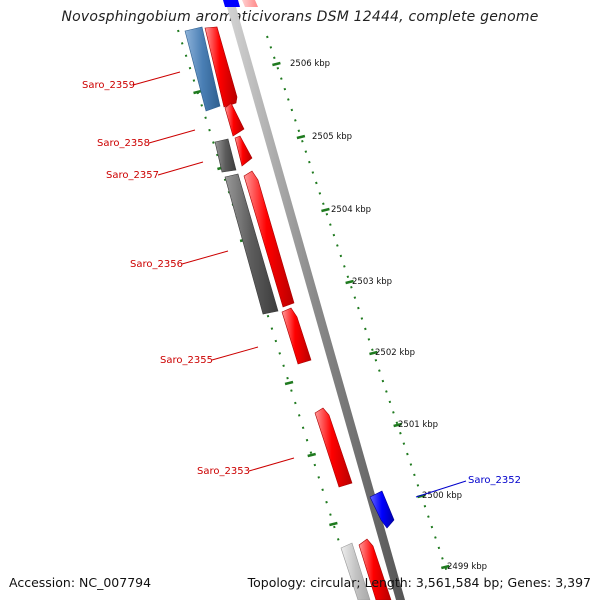 The height and width of the screenshot is (600, 600). Describe the element at coordinates (186, 360) in the screenshot. I see `gene-label-saro-2355: Saro_2355` at that location.